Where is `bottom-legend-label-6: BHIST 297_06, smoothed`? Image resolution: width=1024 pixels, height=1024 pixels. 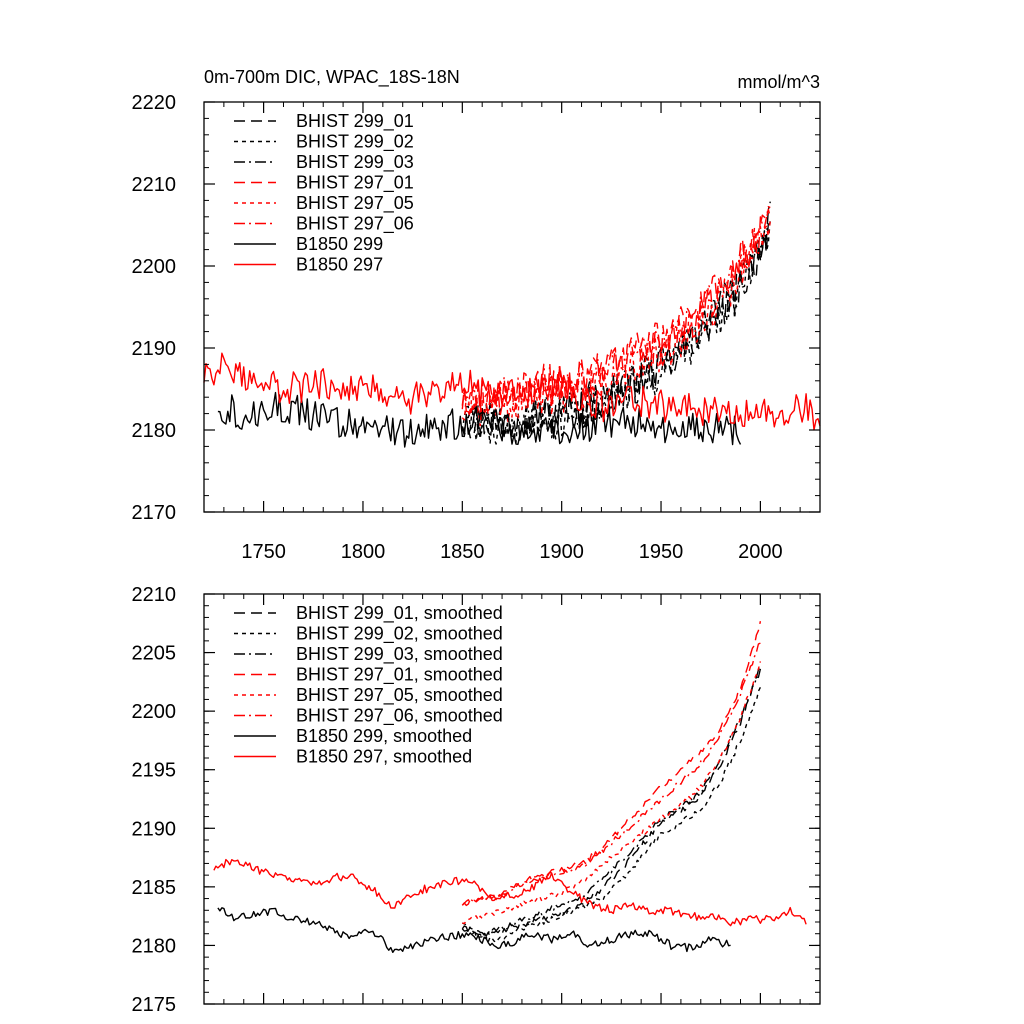
bottom-legend-label-6: BHIST 297_06, smoothed is located at coordinates (399, 716).